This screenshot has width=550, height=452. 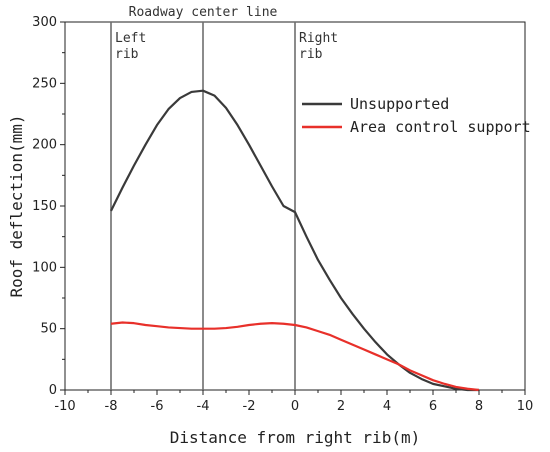 What do you see at coordinates (44, 267) in the screenshot?
I see `y-tick-label: 100` at bounding box center [44, 267].